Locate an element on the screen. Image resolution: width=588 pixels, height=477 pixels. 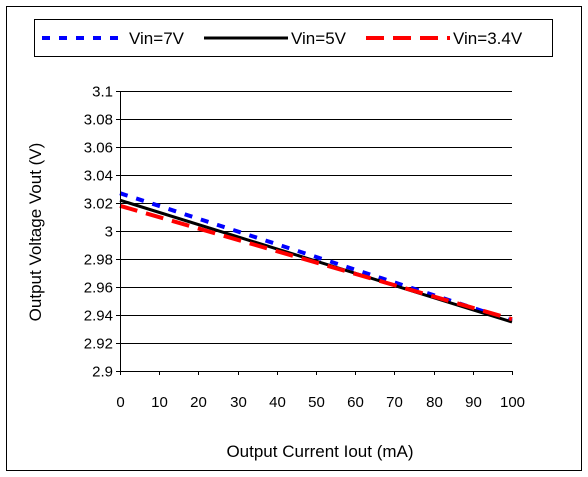
x-tick-label: 90 is located at coordinates (473, 402).